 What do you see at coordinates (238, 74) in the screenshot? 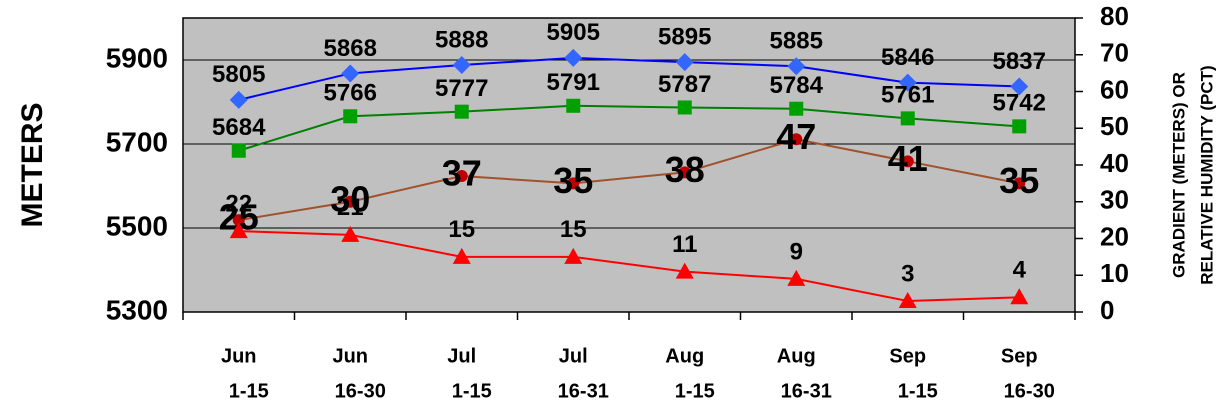
I see `data-label: 5805` at bounding box center [238, 74].